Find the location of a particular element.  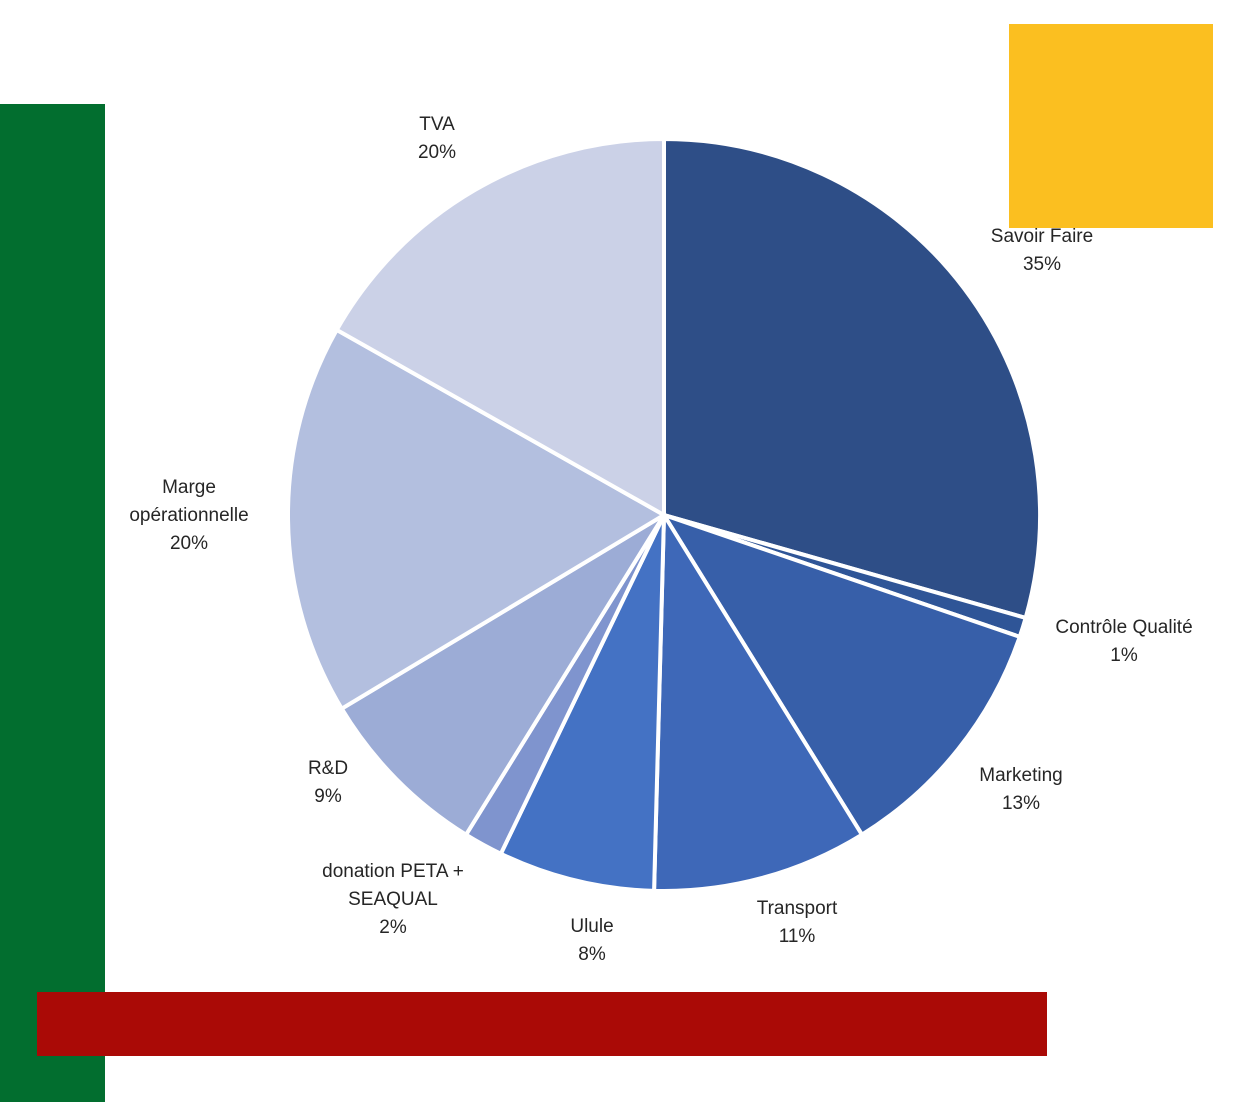

slice-category-label: opérationnelle is located at coordinates (188, 515).